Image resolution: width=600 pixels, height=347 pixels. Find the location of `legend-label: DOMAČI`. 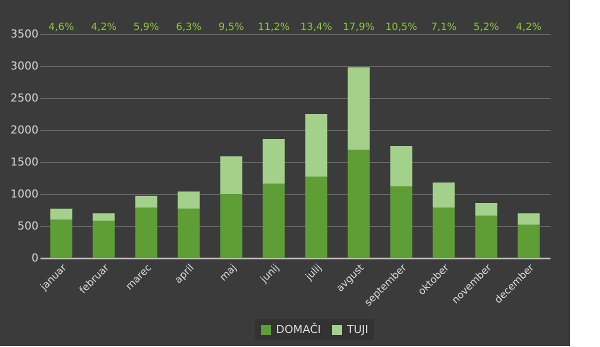

legend-label: DOMAČI is located at coordinates (298, 329).